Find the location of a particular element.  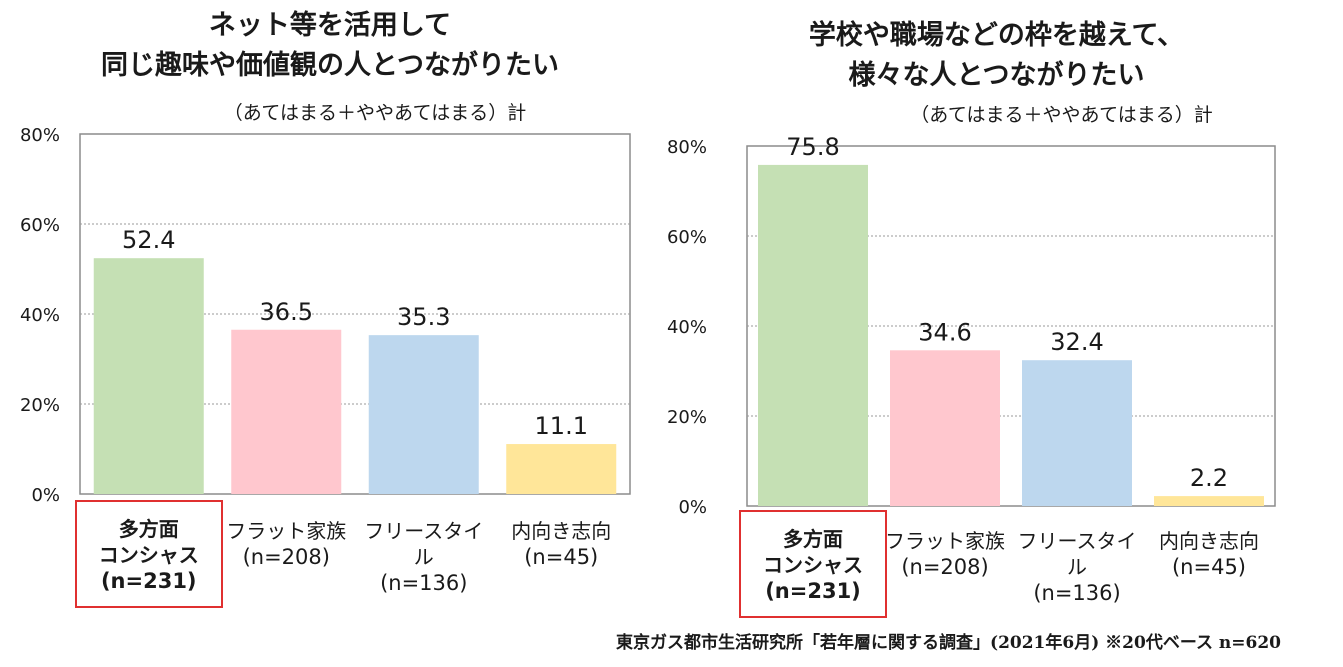

data-label: 11.1 is located at coordinates (561, 426).